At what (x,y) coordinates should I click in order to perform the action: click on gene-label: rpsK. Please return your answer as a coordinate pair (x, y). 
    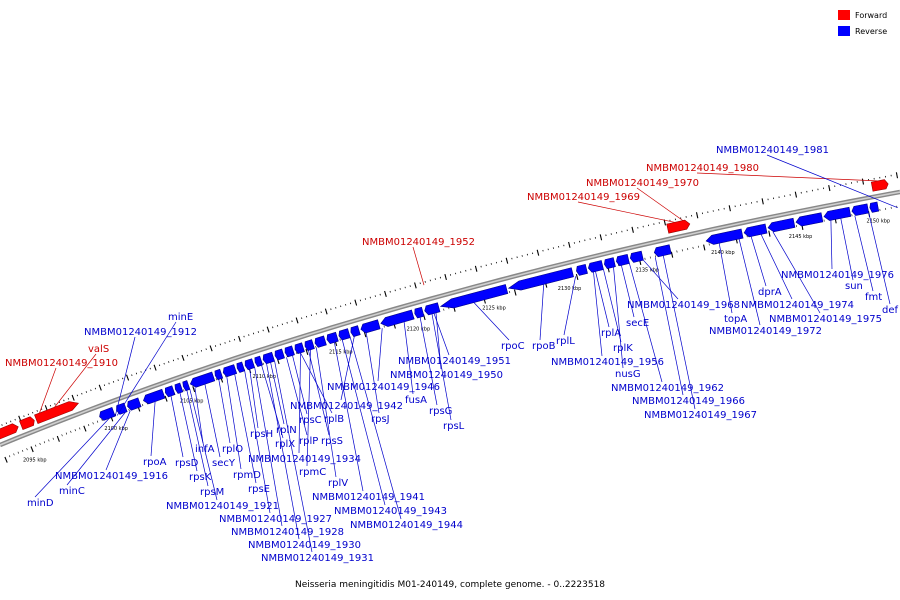
    Looking at the image, I should click on (200, 477).